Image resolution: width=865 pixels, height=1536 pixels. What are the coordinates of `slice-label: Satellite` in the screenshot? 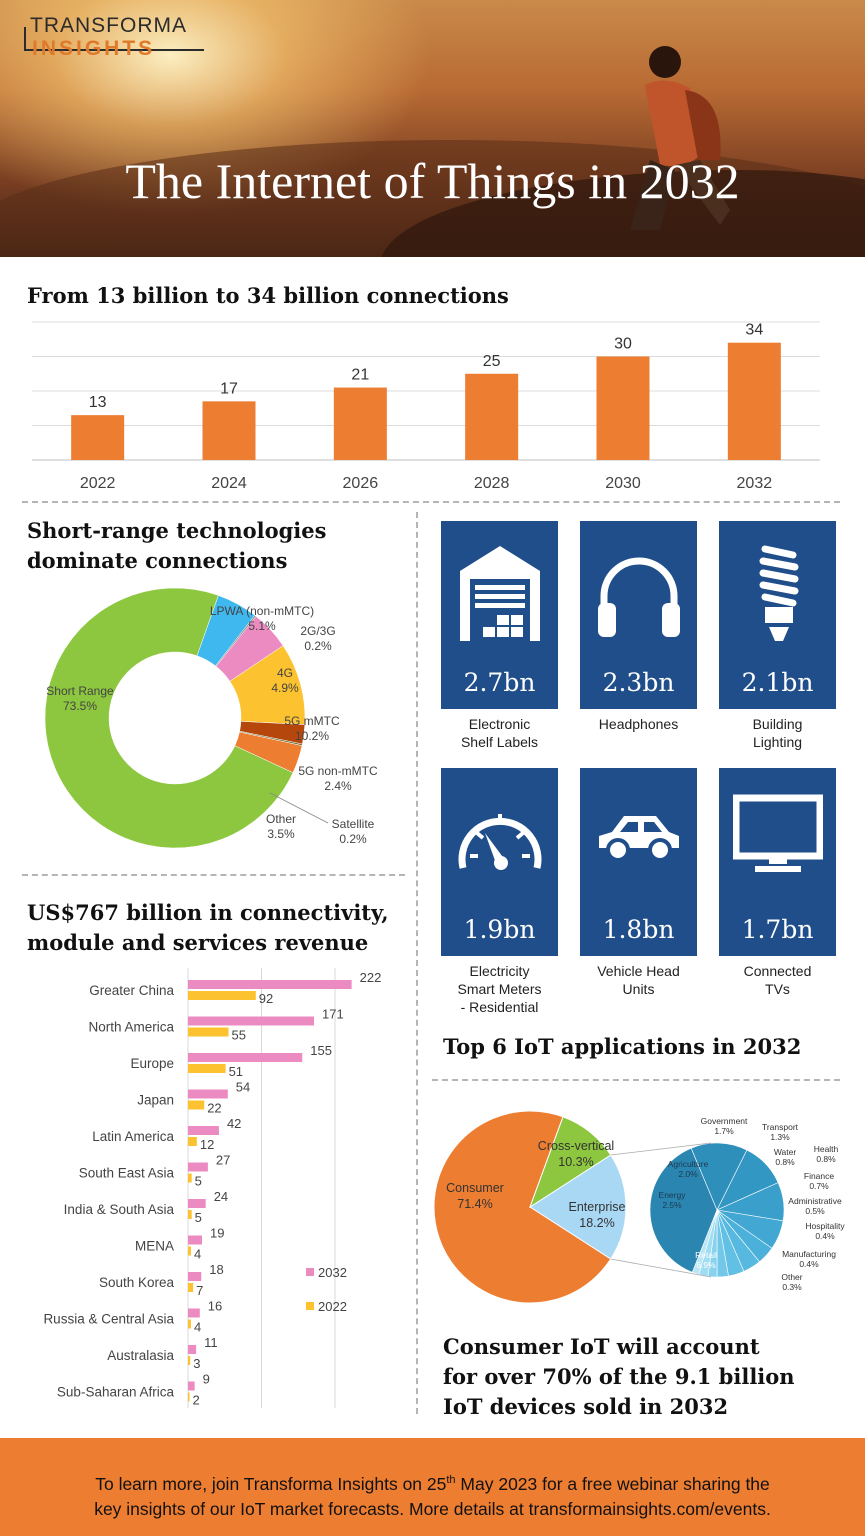 It's located at (353, 824).